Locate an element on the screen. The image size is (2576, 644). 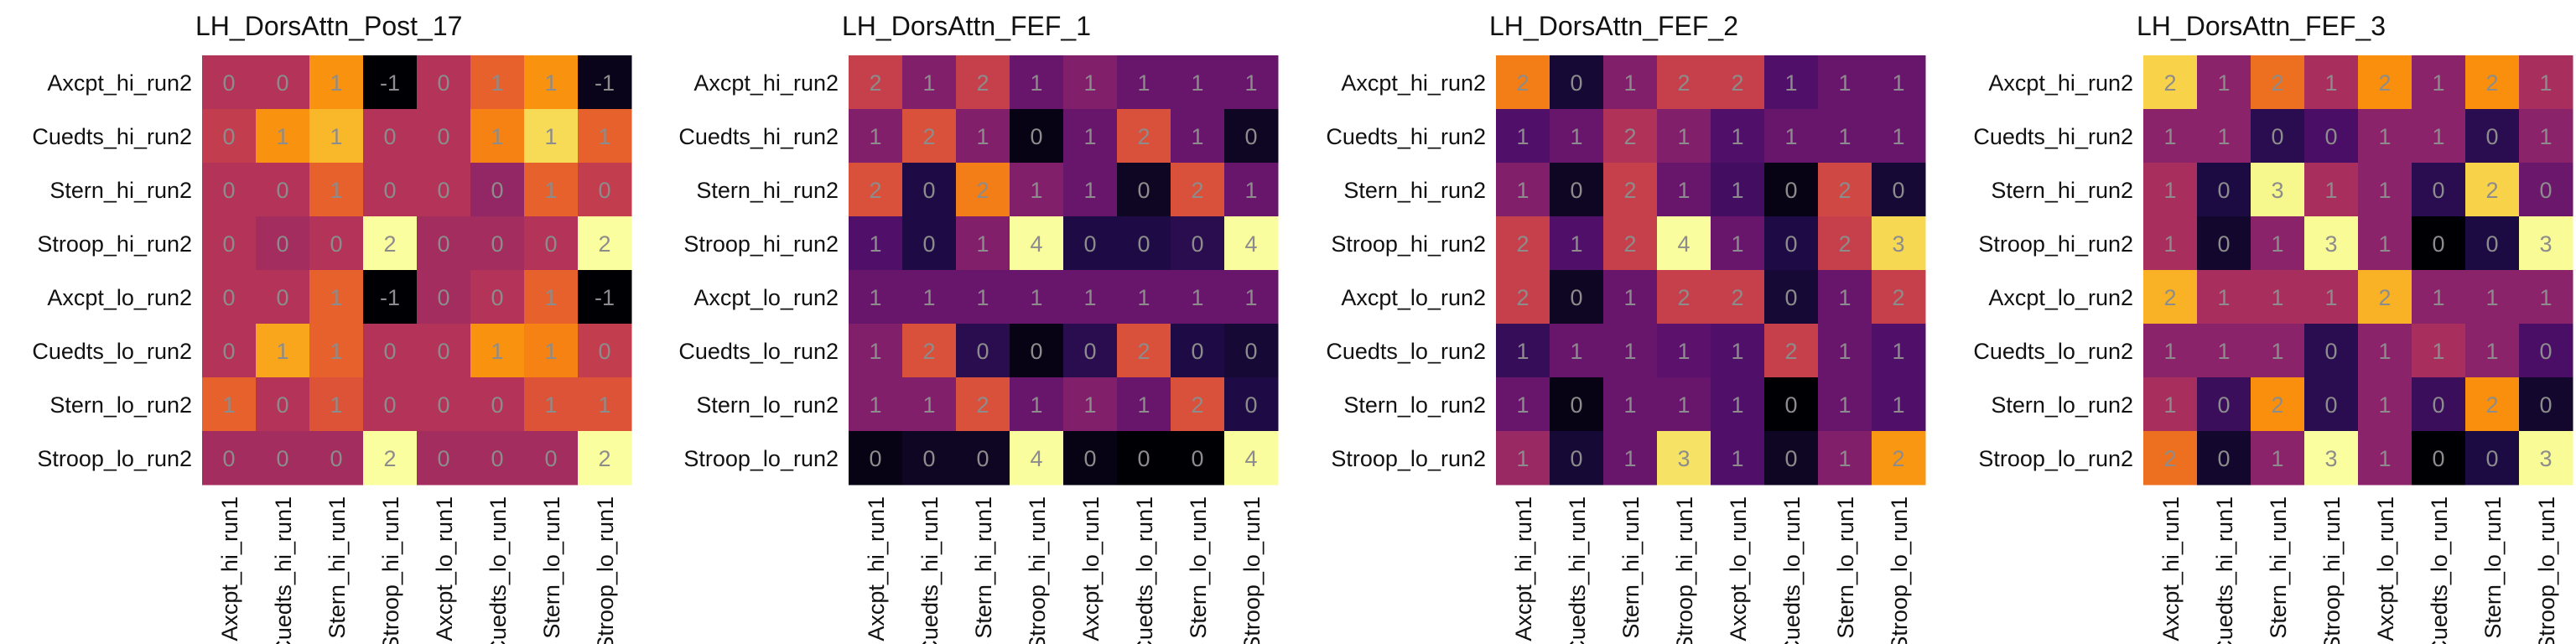
column-tick-label: Stroop_lo_run1 is located at coordinates (2546, 570).